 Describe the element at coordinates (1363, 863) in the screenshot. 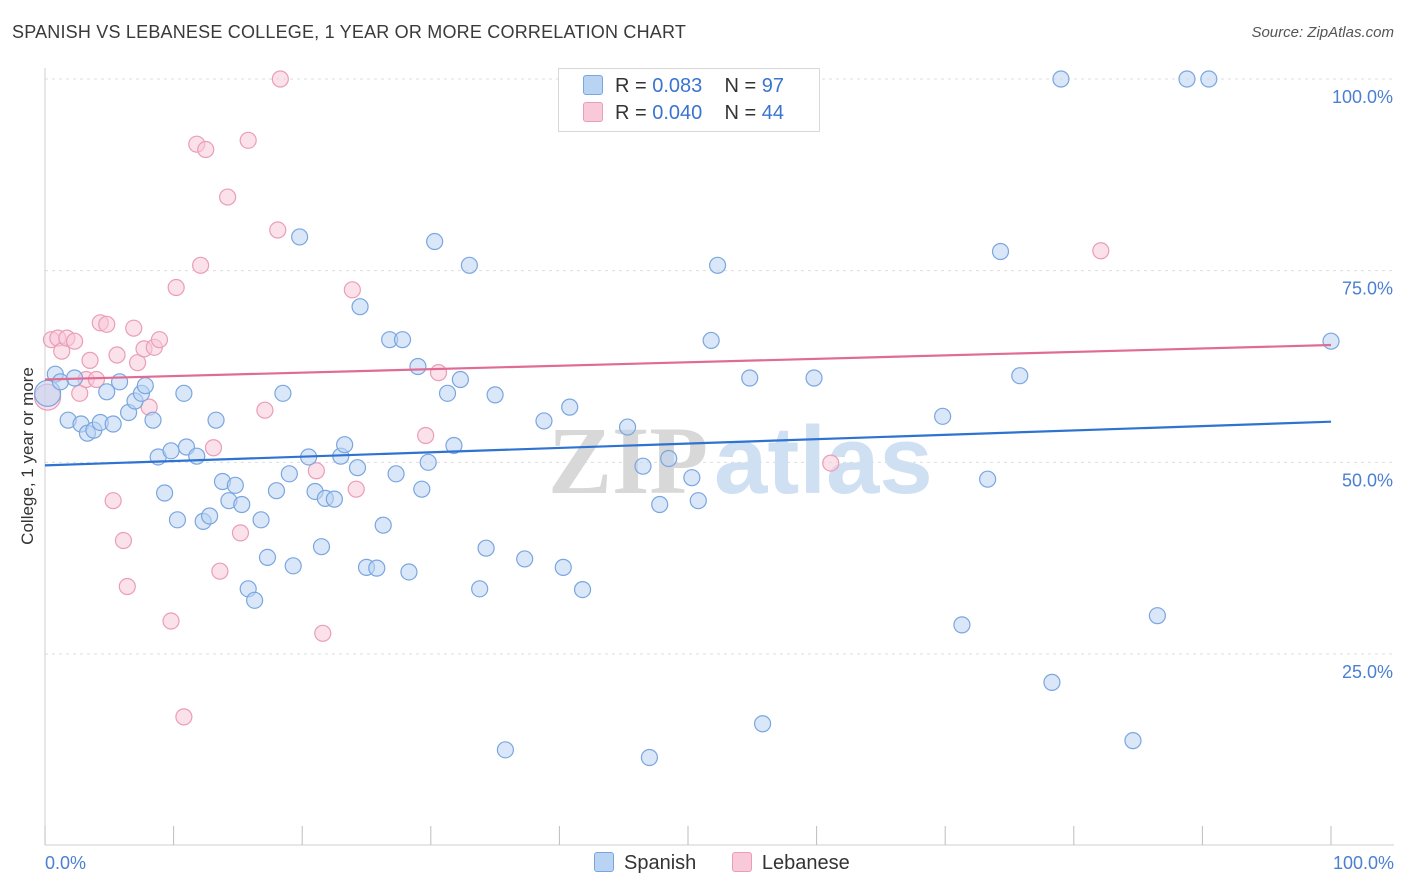

I see `x-tick-label-max: 100.0%` at that location.